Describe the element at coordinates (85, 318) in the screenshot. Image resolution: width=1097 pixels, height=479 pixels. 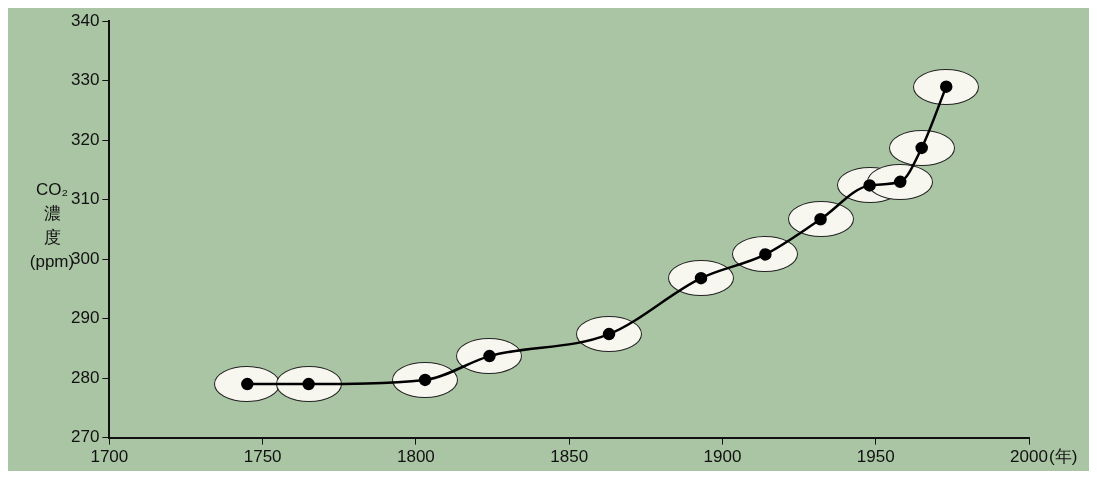
I see `y-tick-label: 290` at that location.